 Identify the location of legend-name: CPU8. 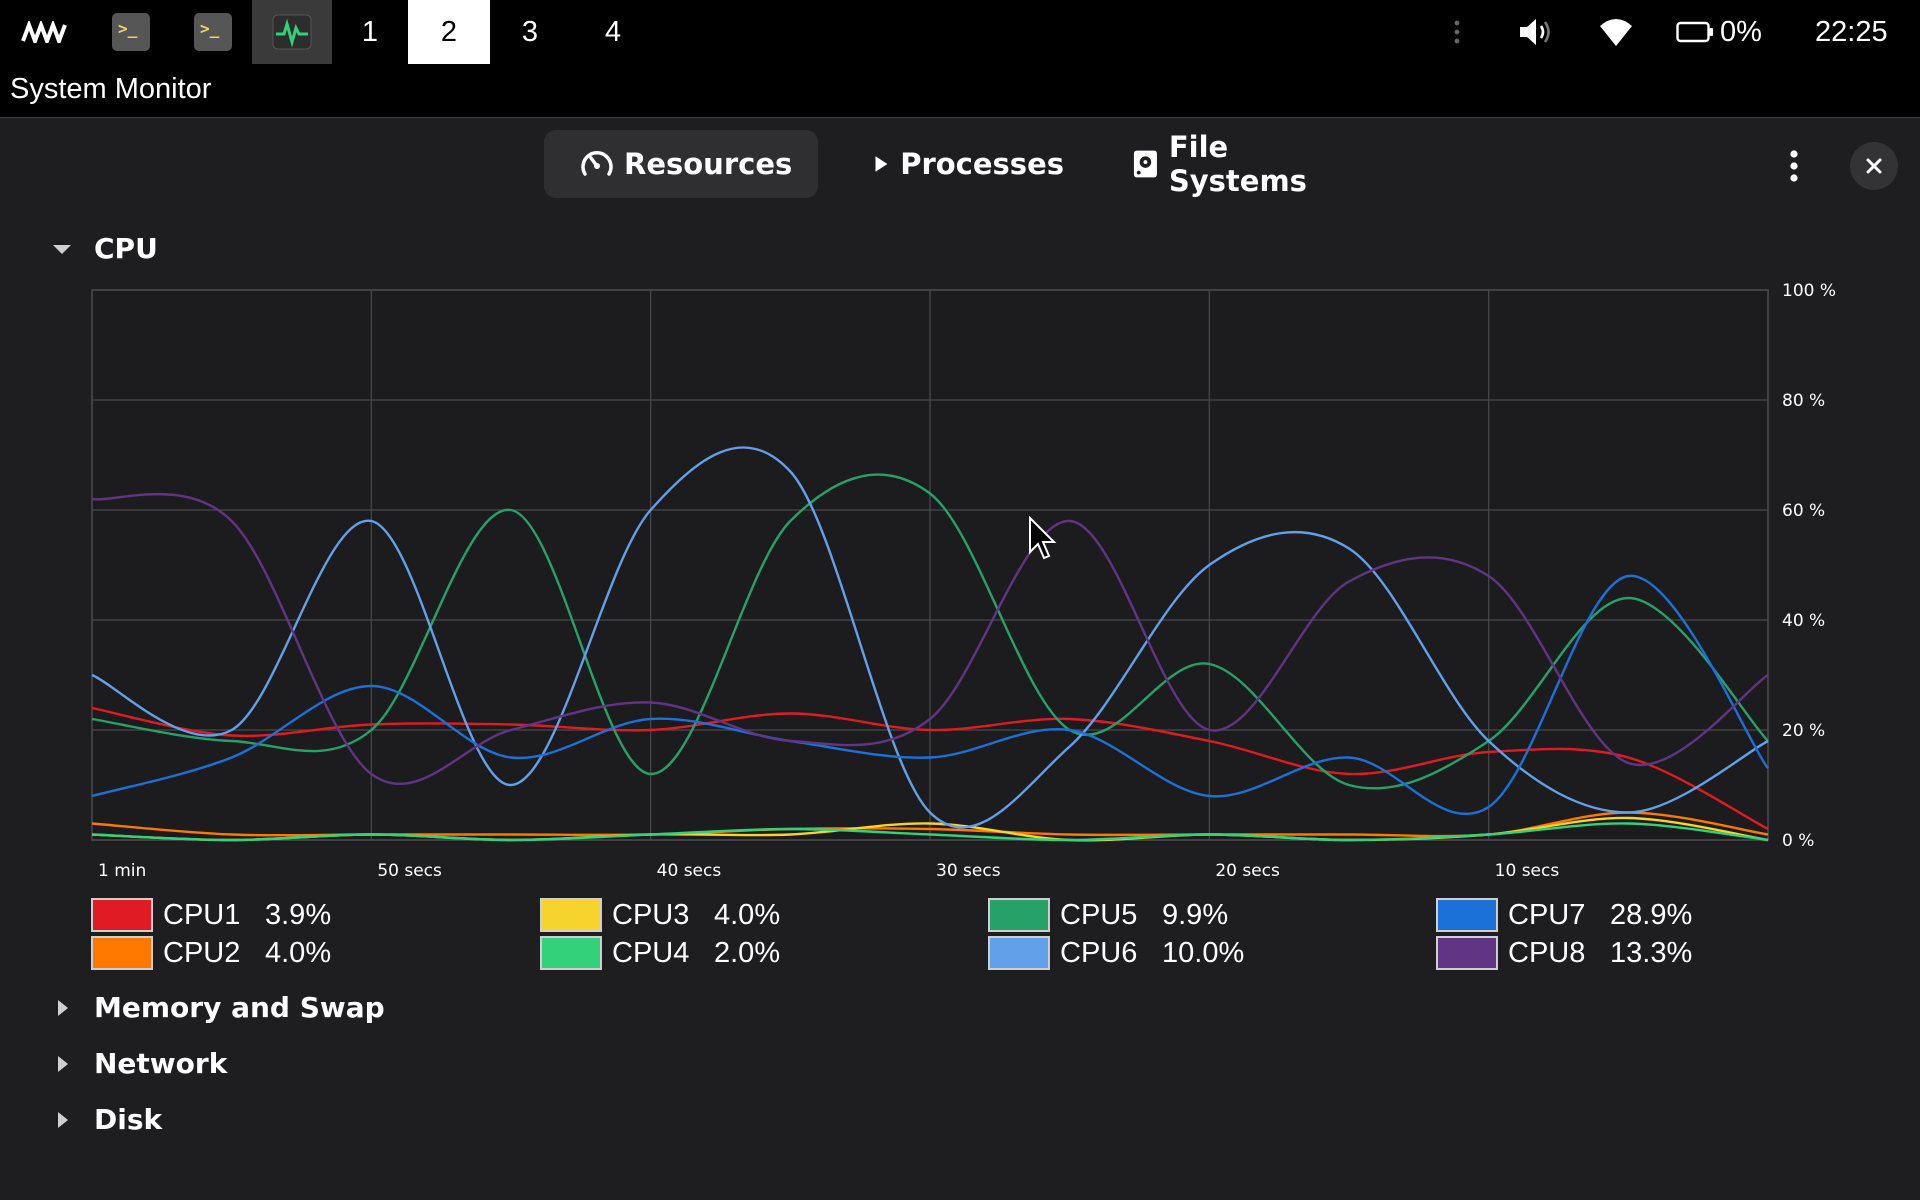
(1547, 952).